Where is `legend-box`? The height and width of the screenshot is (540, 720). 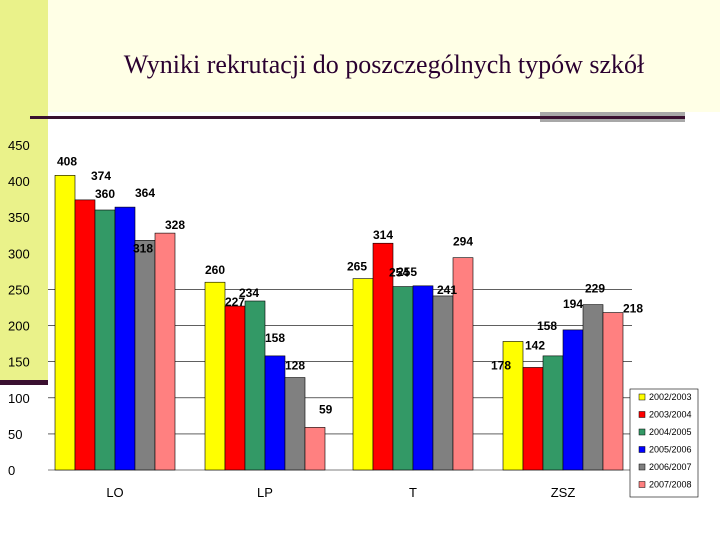 legend-box is located at coordinates (664, 443).